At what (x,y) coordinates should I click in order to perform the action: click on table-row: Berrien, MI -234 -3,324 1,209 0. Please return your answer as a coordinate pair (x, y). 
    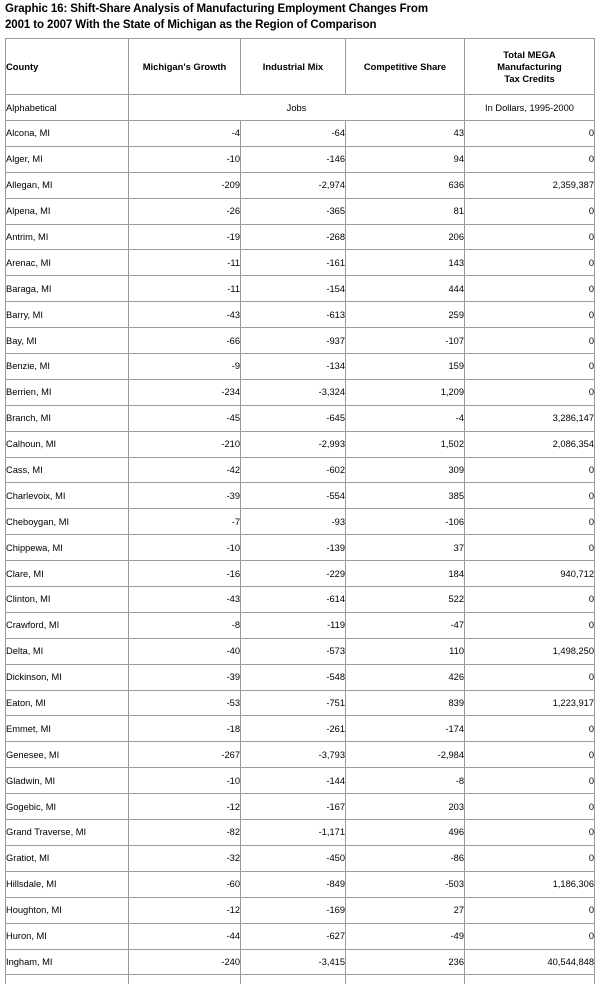
    Looking at the image, I should click on (300, 392).